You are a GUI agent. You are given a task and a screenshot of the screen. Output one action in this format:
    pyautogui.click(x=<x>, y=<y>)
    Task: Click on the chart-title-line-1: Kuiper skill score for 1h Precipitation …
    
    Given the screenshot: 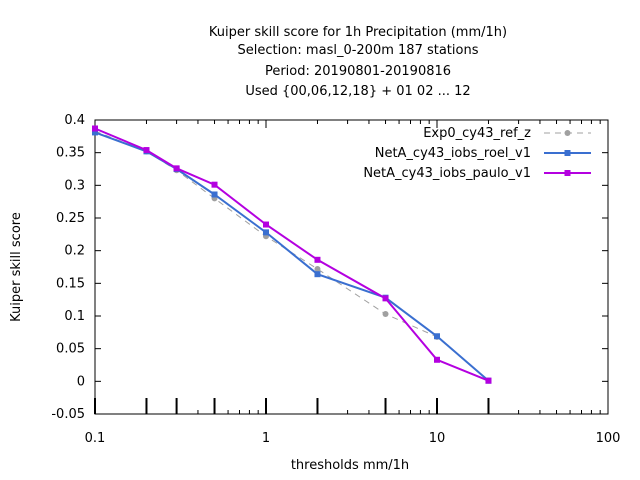 What is the action you would take?
    pyautogui.click(x=358, y=32)
    